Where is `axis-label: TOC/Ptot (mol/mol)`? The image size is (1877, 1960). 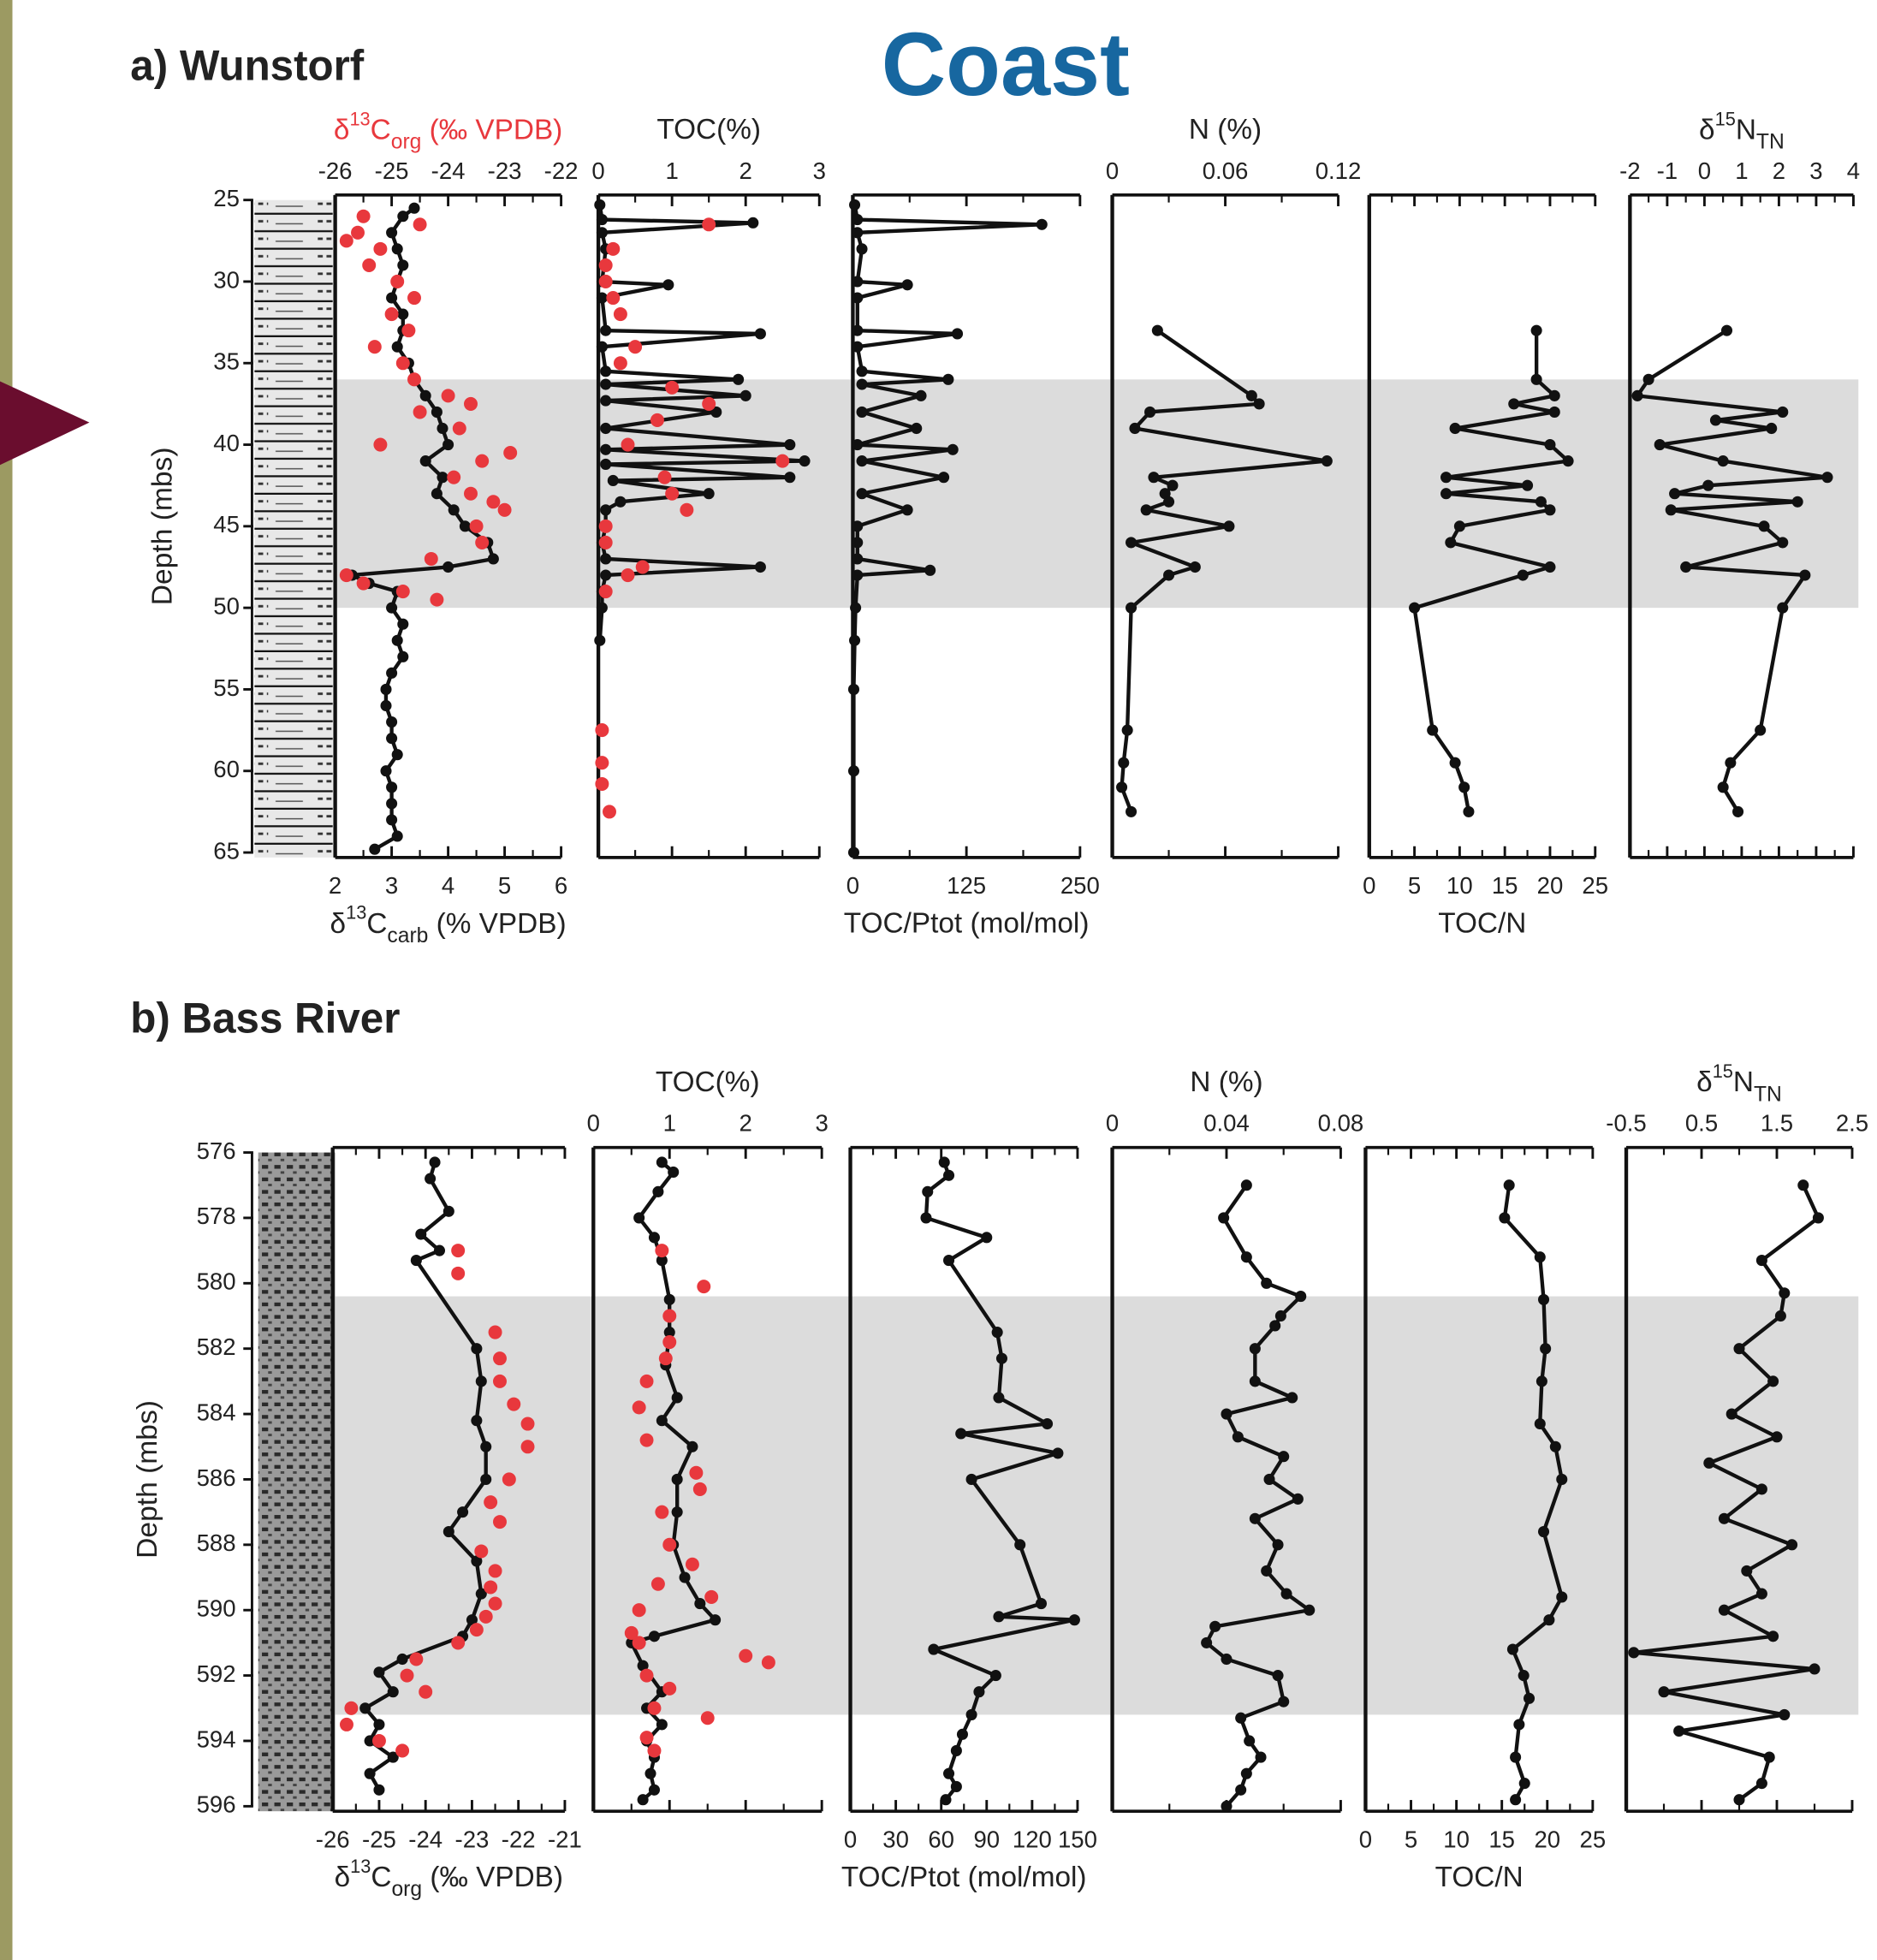 axis-label: TOC/Ptot (mol/mol) is located at coordinates (967, 924).